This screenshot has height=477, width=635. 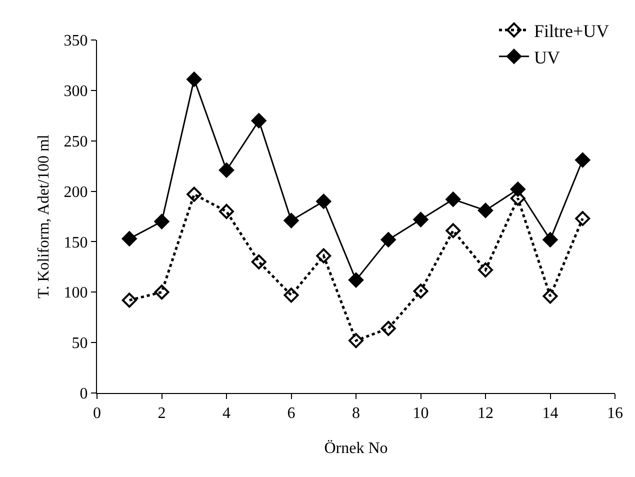 I want to click on y-tick-label: 200, so click(x=76, y=192).